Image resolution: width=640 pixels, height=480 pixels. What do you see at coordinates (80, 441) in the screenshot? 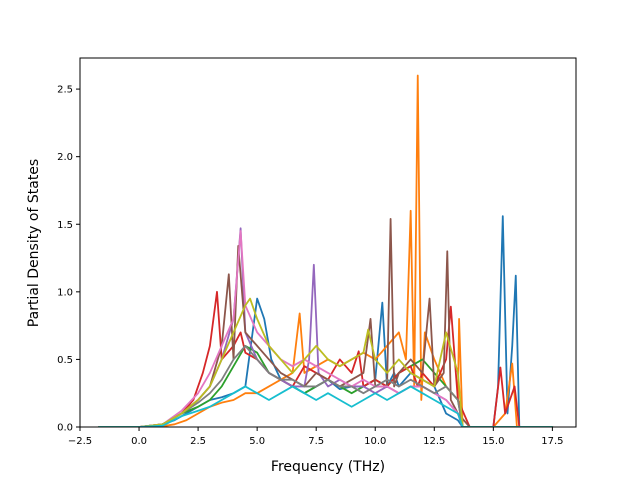
I see `x-tick-label: −2.5` at bounding box center [80, 441].